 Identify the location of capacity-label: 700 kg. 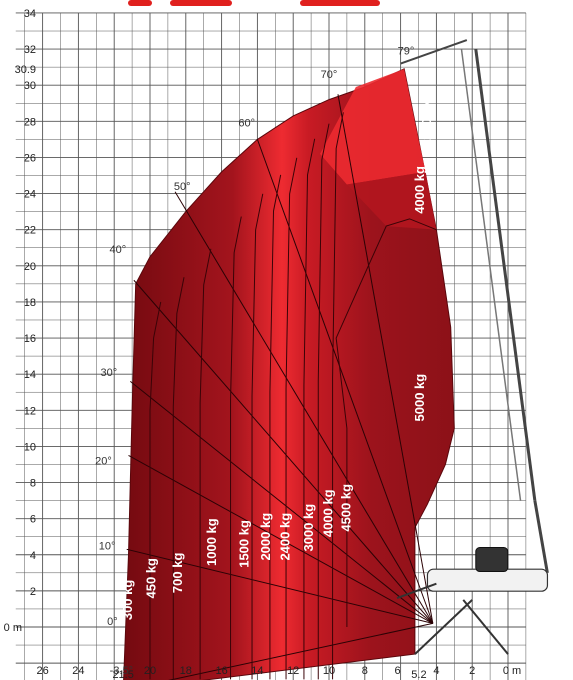
(177, 573).